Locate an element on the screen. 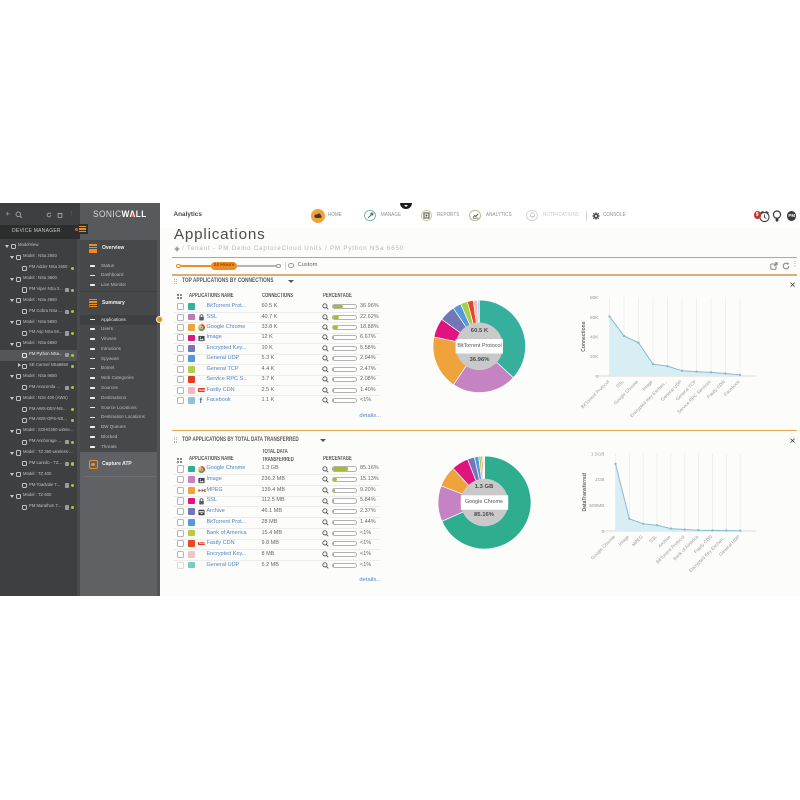 This screenshot has width=800, height=800. svg-text: 1GB is located at coordinates (600, 480).